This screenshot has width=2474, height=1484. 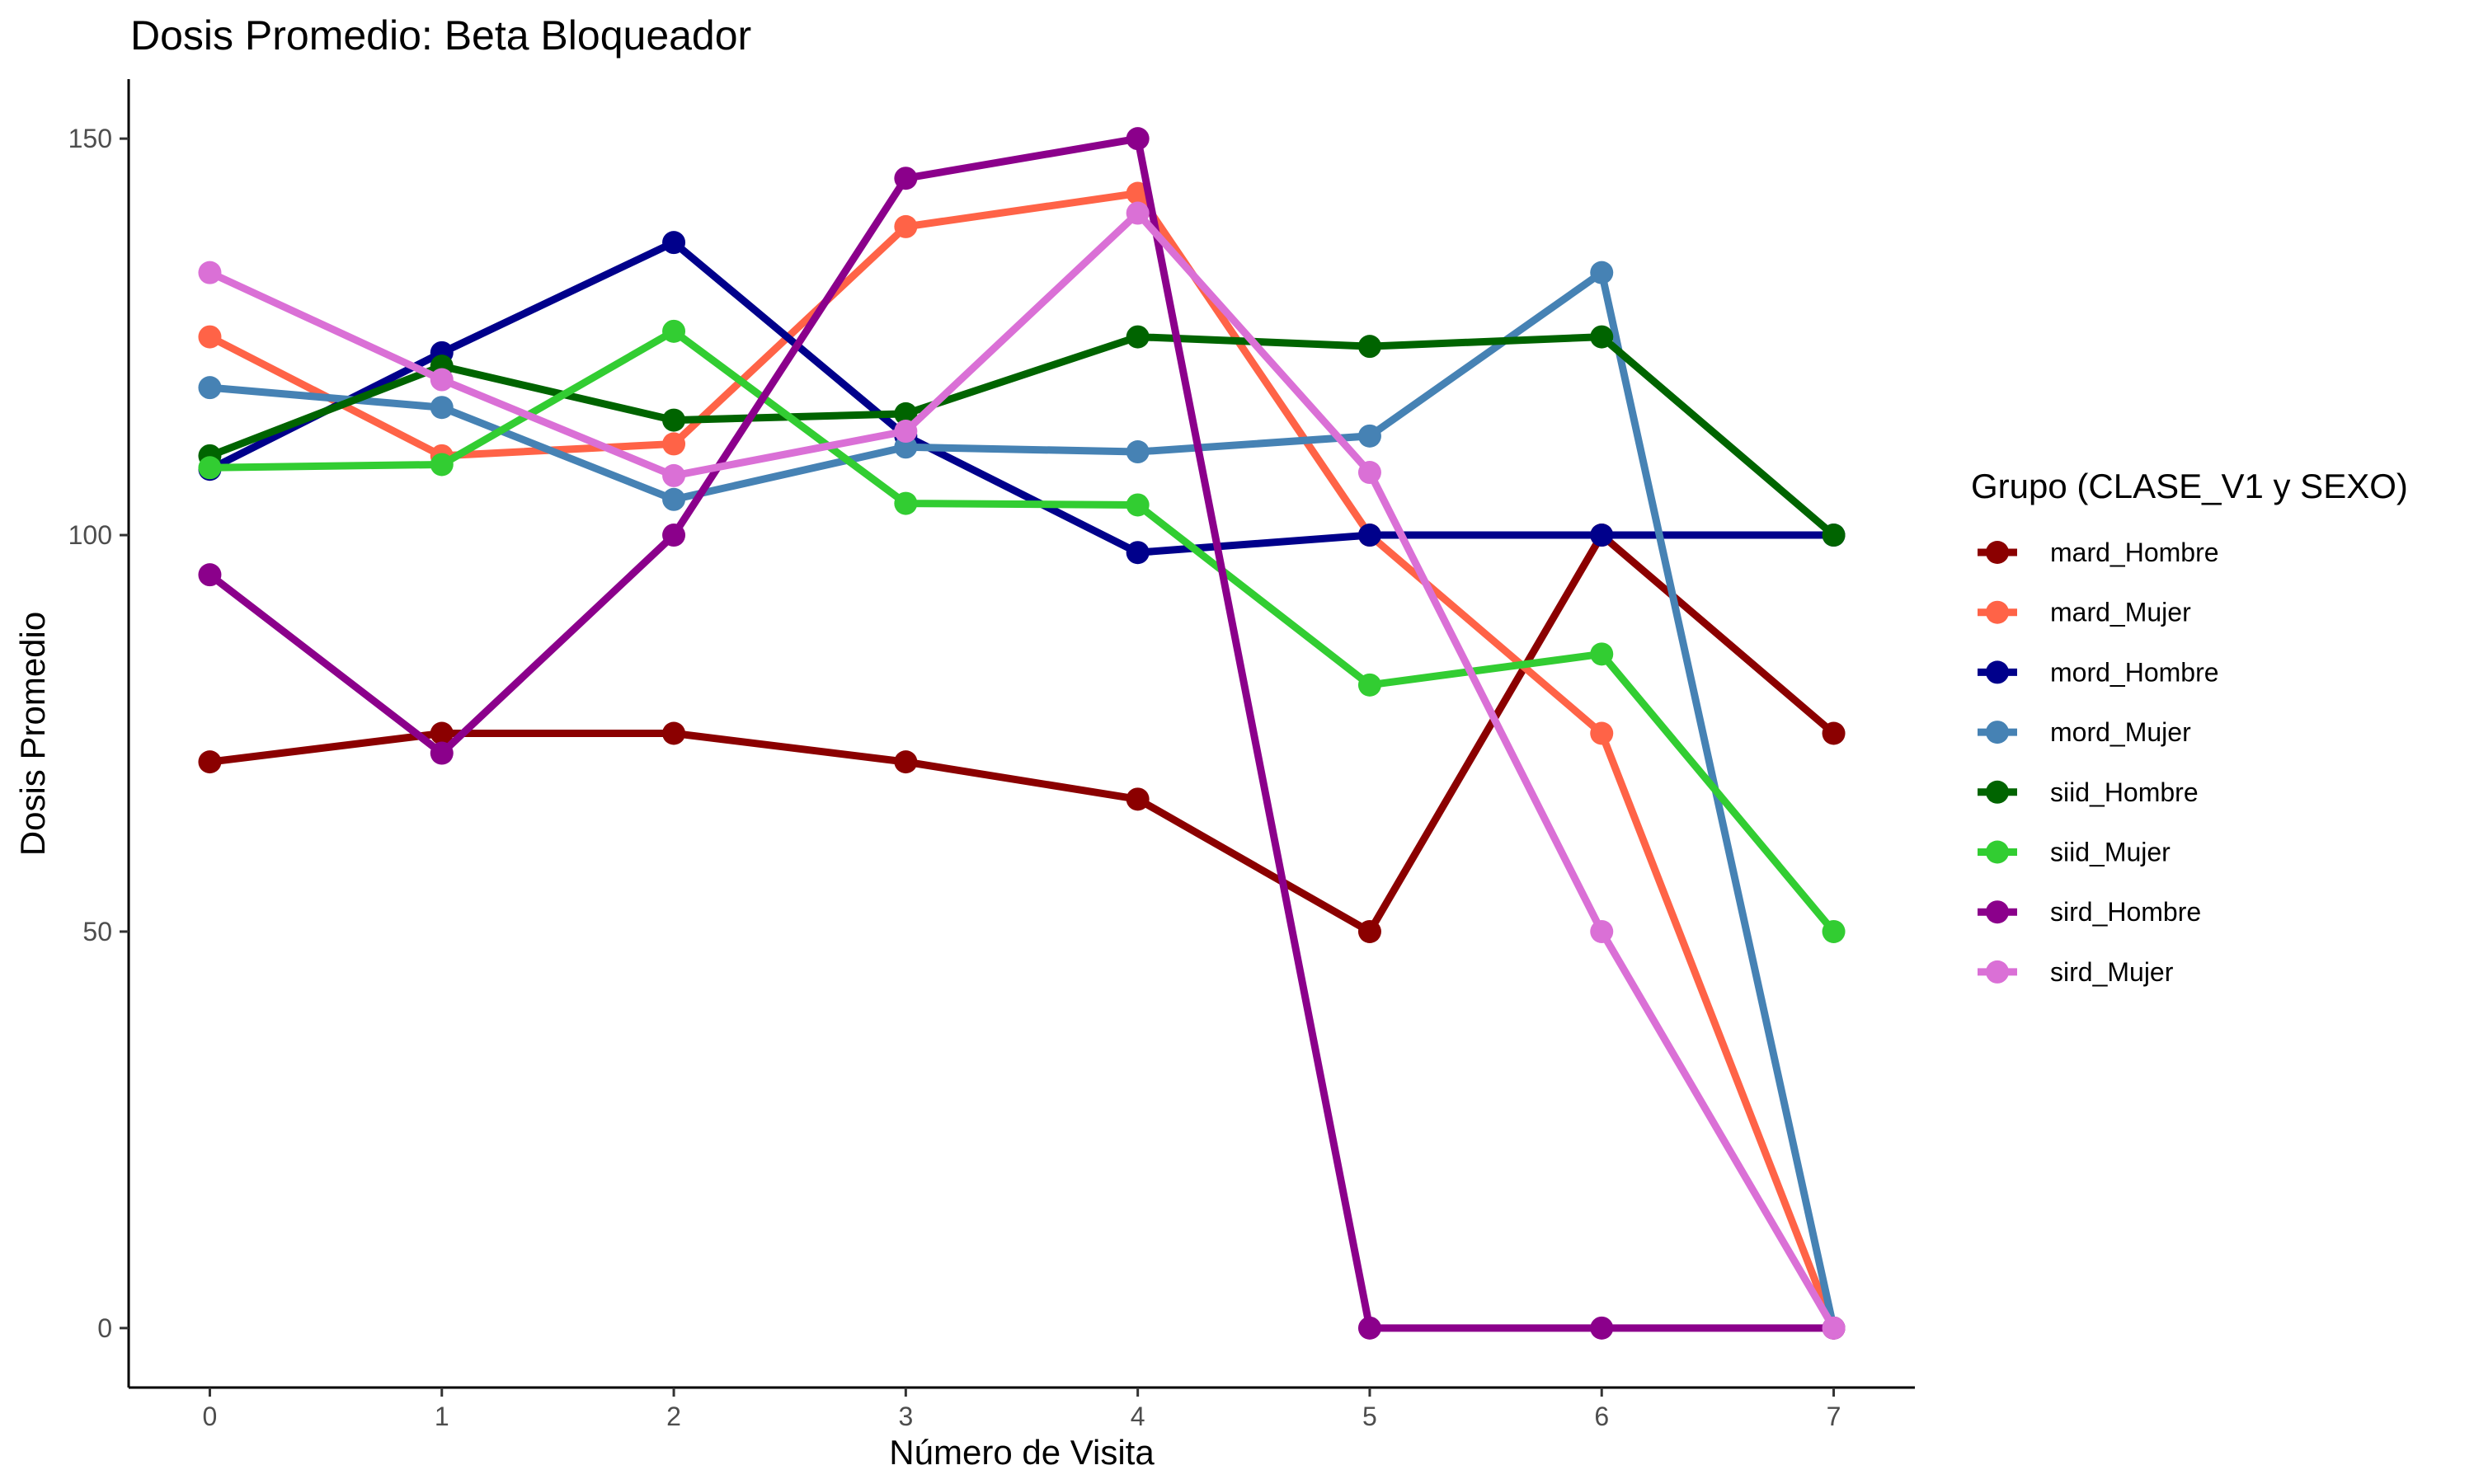 I want to click on x-tick-label: 1, so click(x=442, y=1416).